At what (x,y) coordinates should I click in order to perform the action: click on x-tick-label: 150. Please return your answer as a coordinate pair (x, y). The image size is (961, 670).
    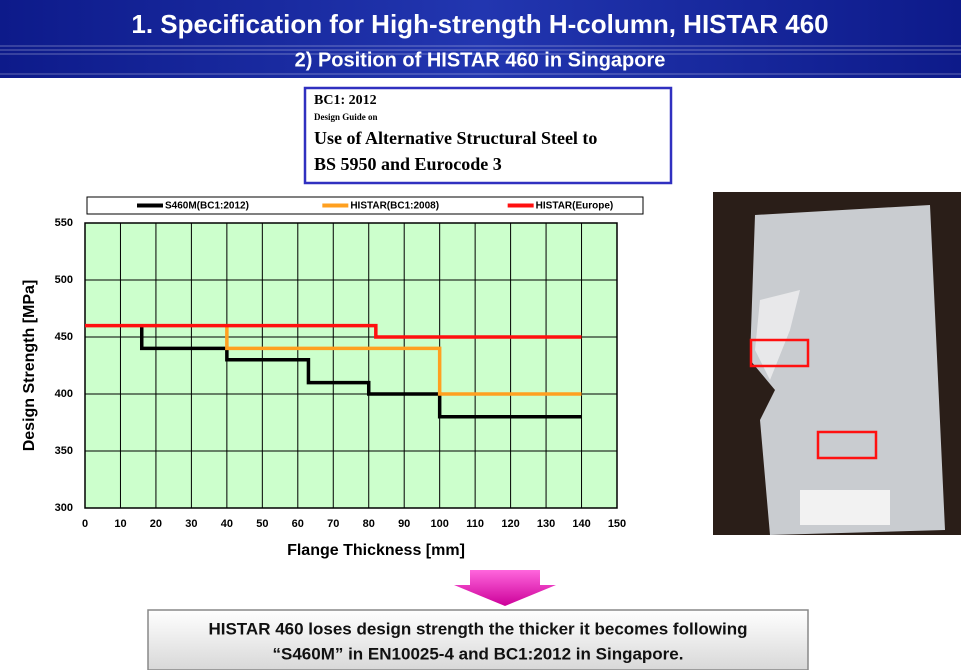
    Looking at the image, I should click on (617, 524).